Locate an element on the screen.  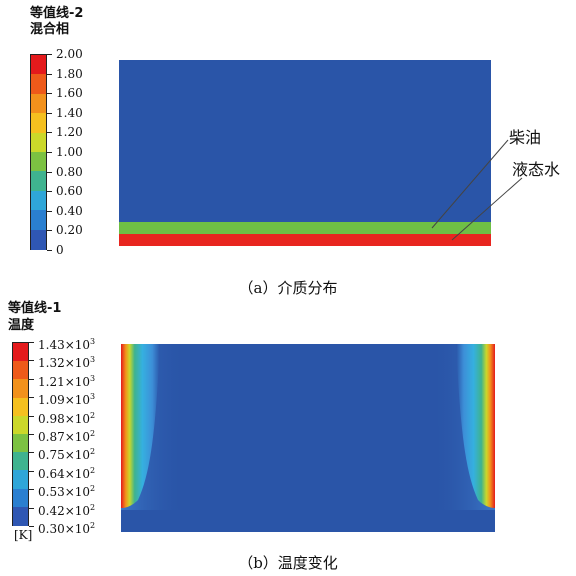
colorbar-tick-label: 1.32×103 is located at coordinates (67, 363).